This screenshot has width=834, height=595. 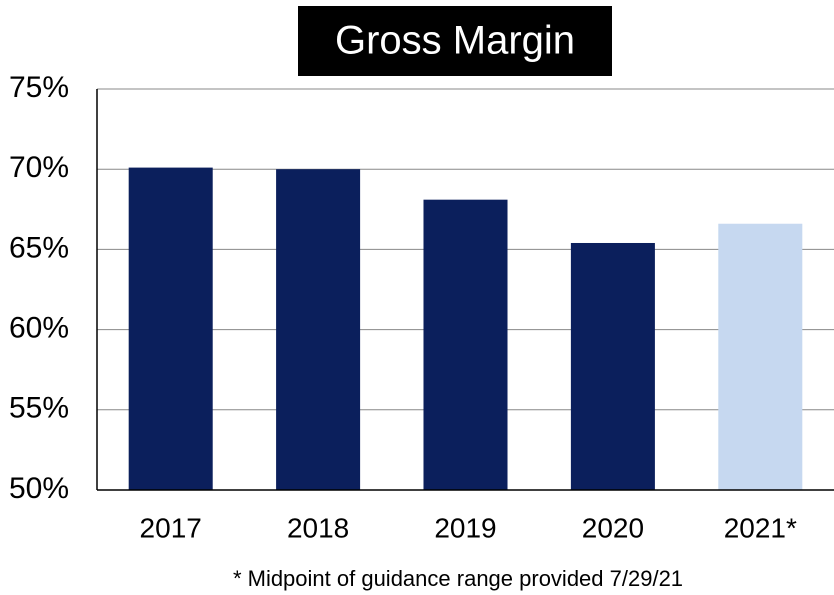 What do you see at coordinates (613, 527) in the screenshot?
I see `x-tick-label: 2020` at bounding box center [613, 527].